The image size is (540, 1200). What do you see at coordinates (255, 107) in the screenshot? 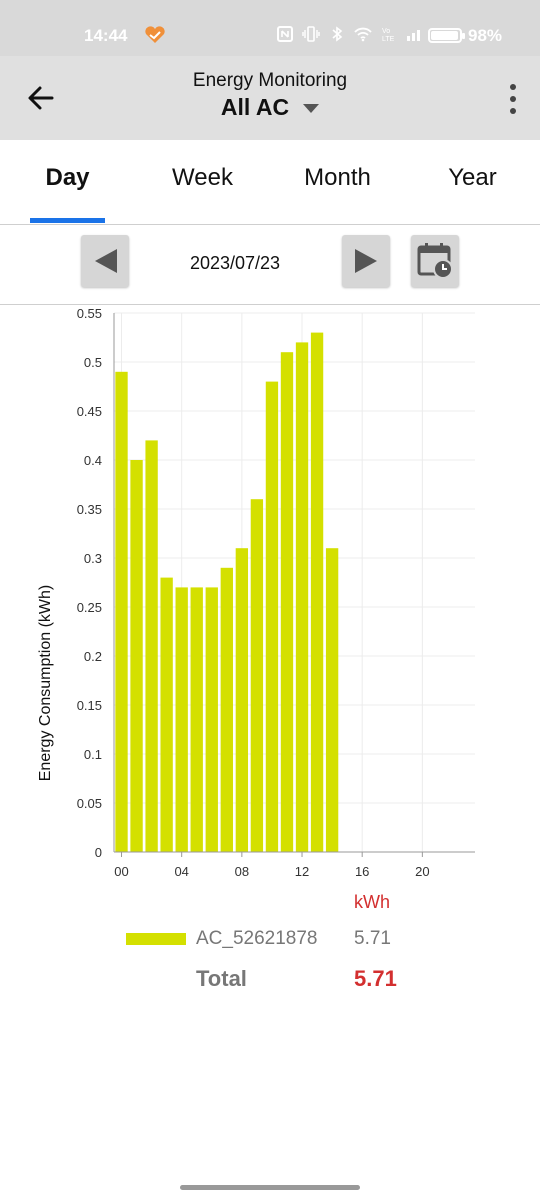
I see `device-selector-label: All AC` at bounding box center [255, 107].